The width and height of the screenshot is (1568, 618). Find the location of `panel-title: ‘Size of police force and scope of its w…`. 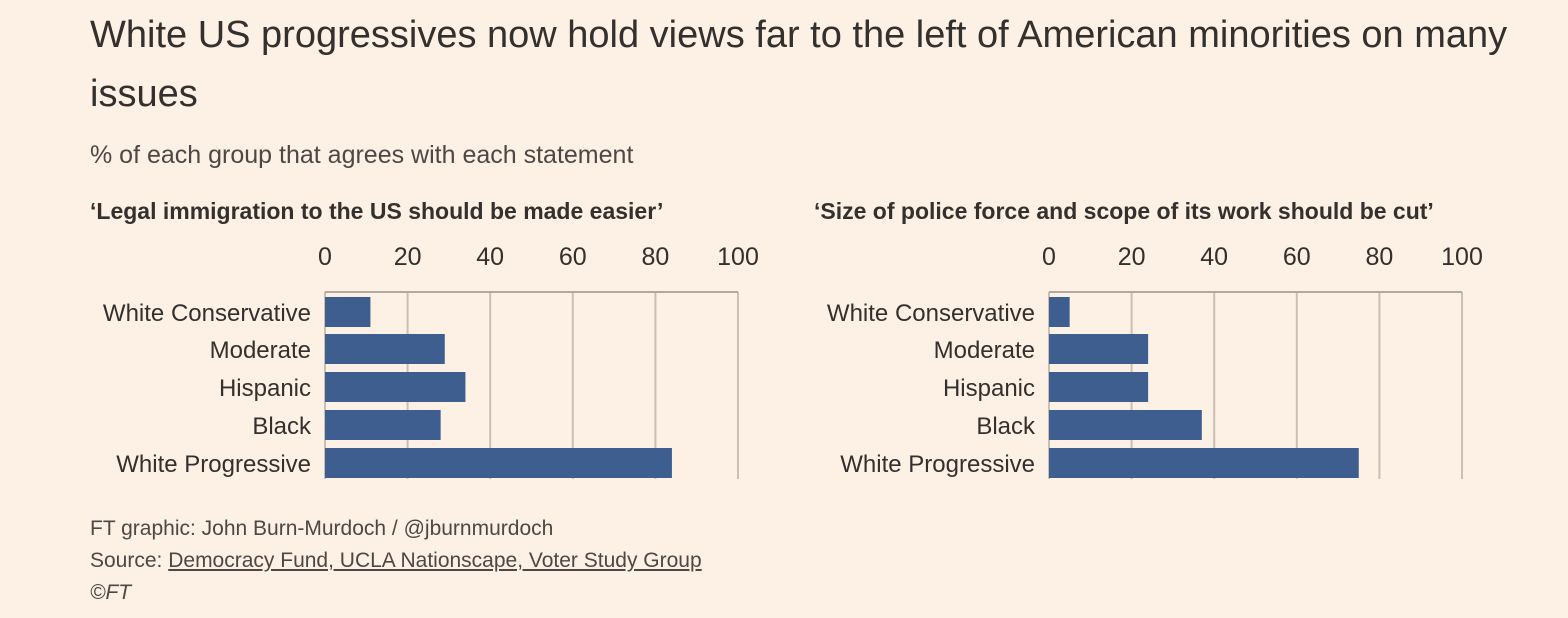

panel-title: ‘Size of police force and scope of its w… is located at coordinates (1124, 211).